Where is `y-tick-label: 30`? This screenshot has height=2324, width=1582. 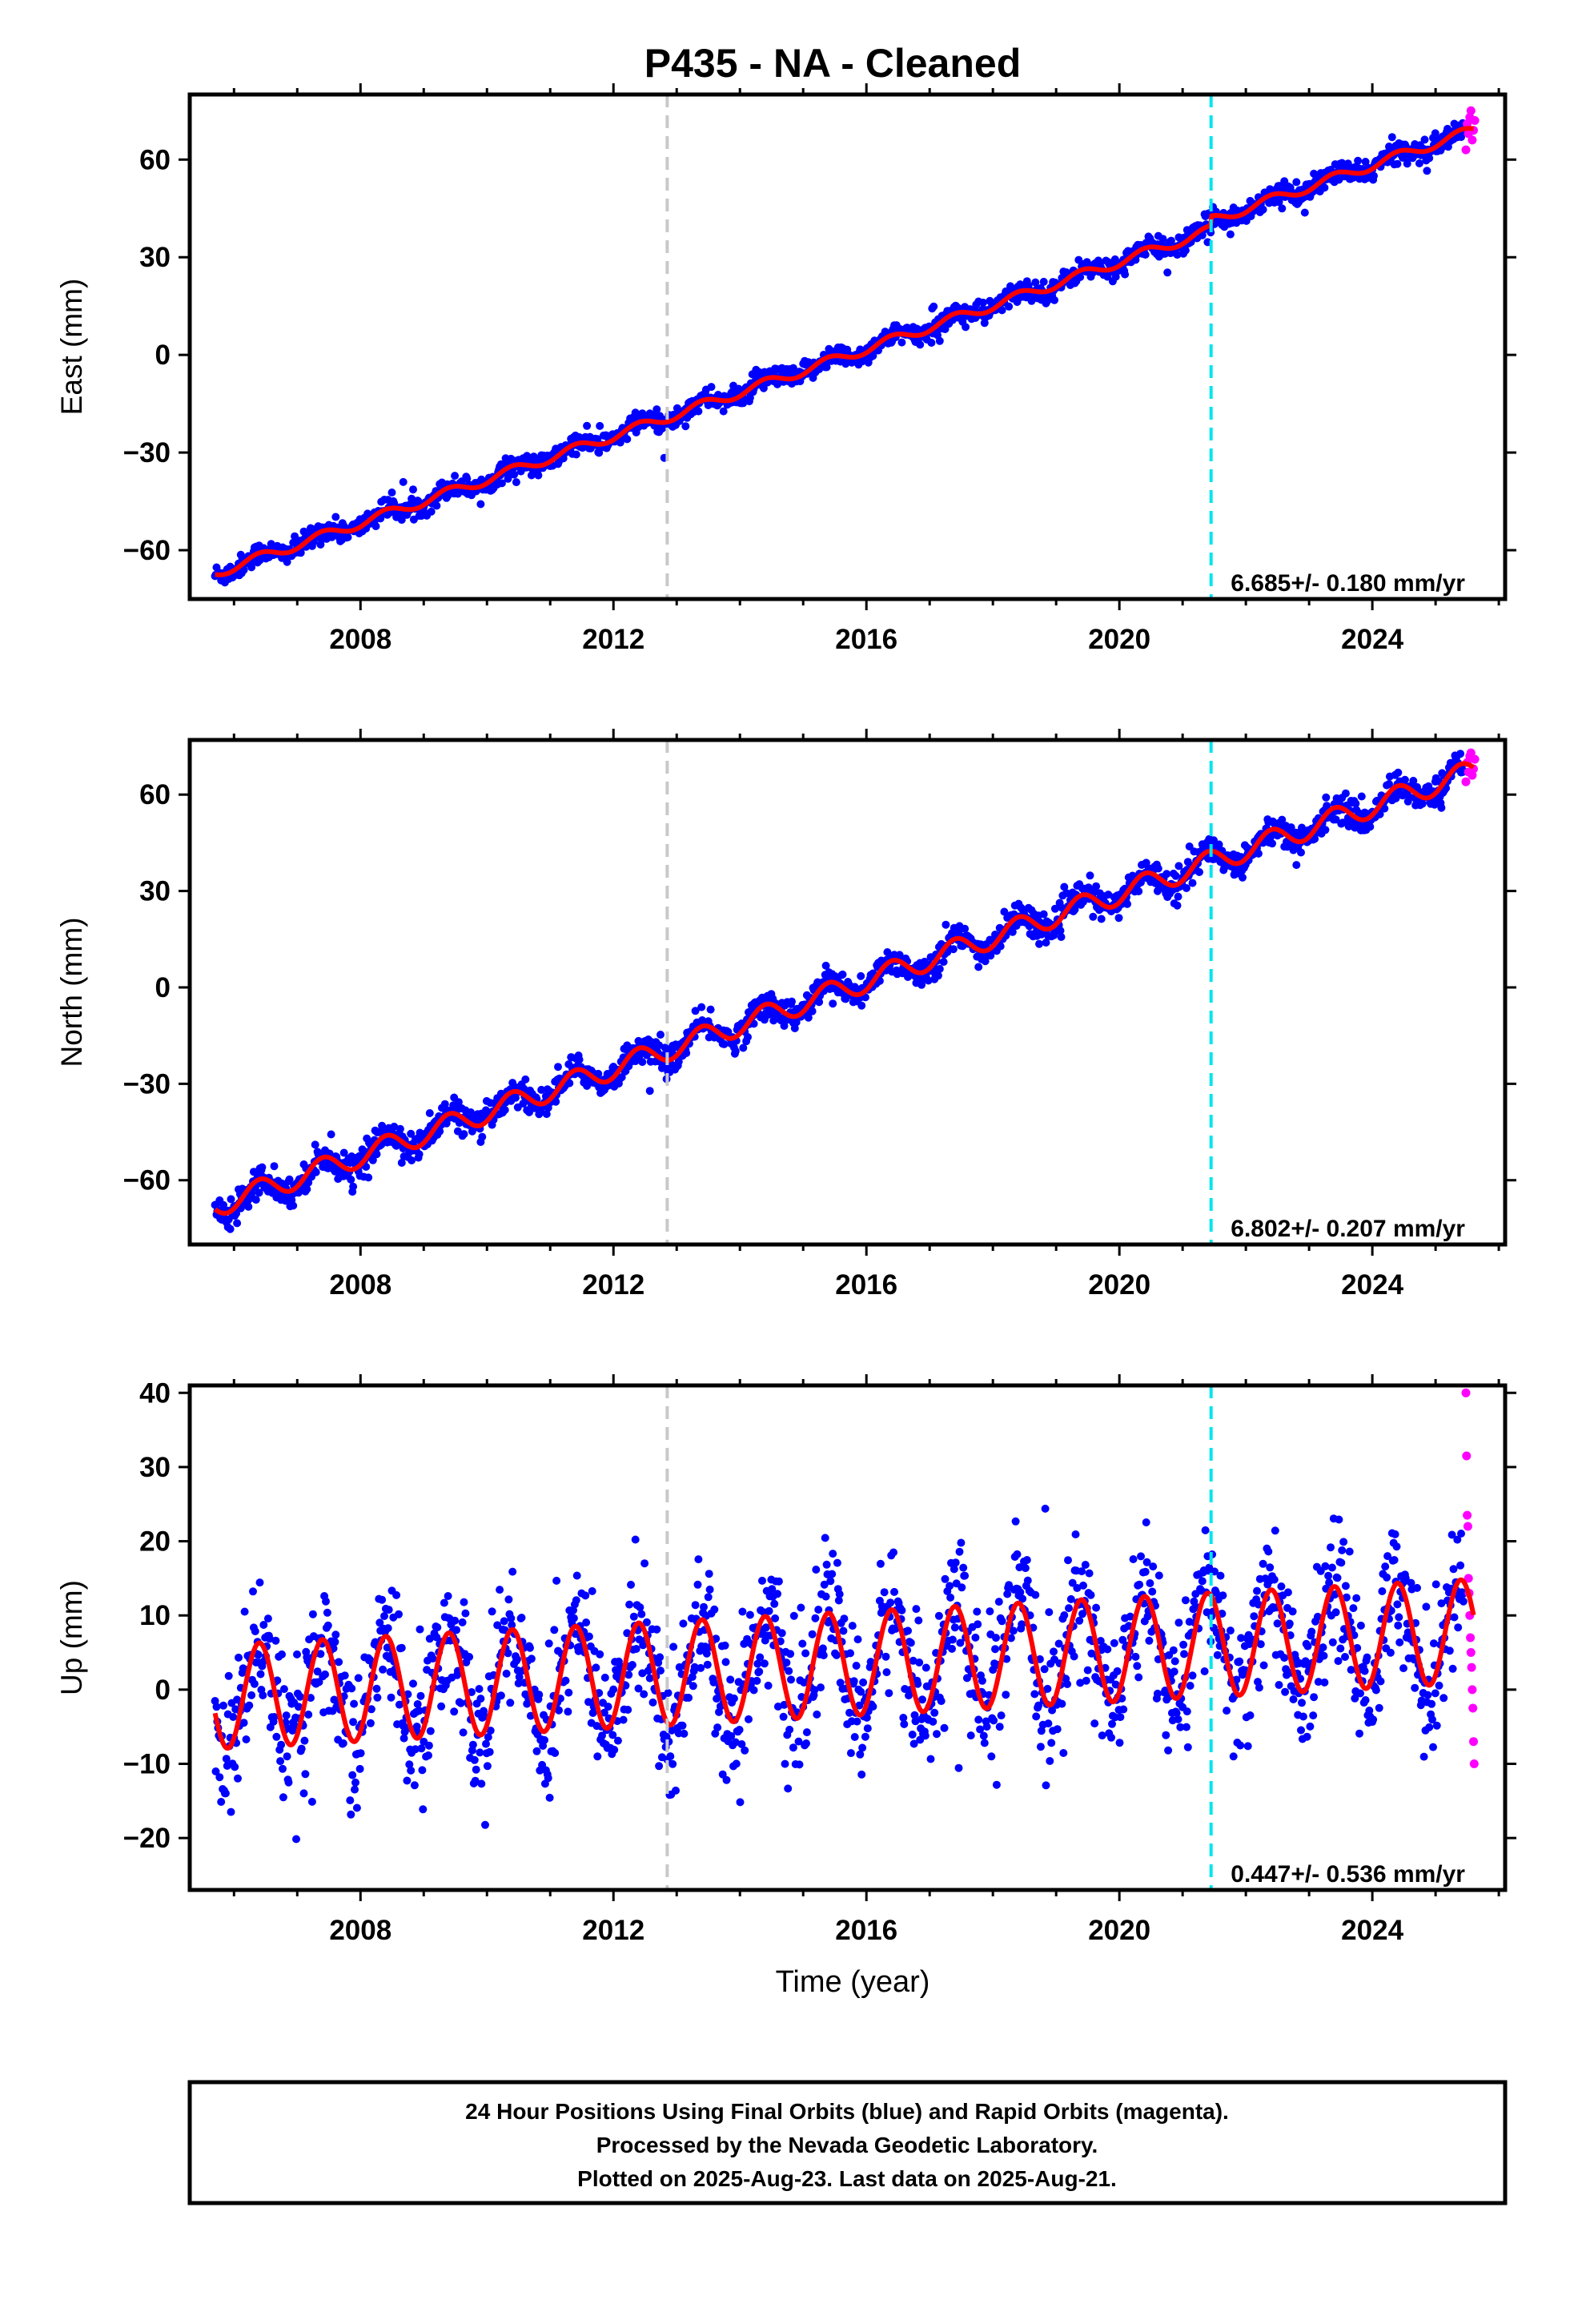 y-tick-label: 30 is located at coordinates (155, 892).